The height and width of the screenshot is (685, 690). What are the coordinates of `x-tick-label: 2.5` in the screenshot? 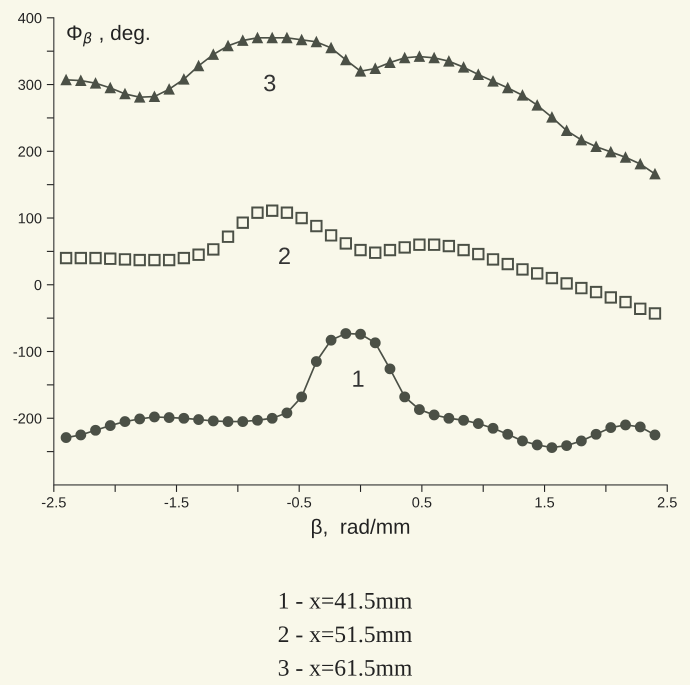 It's located at (667, 502).